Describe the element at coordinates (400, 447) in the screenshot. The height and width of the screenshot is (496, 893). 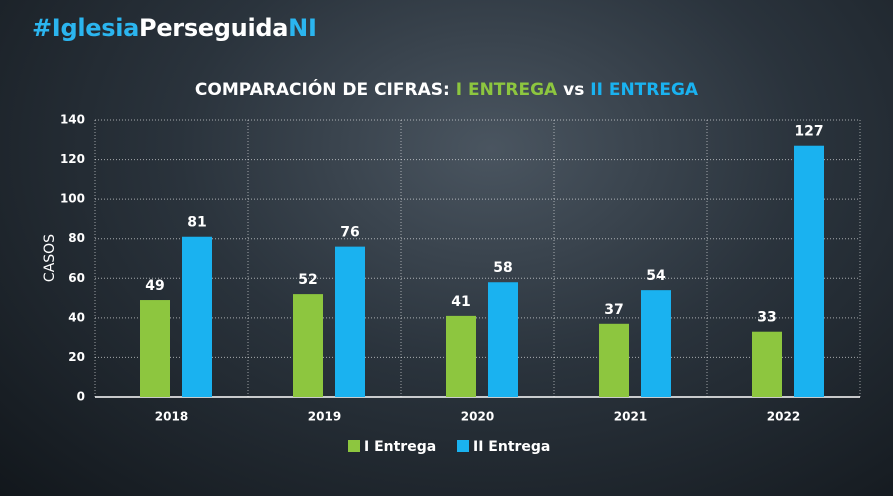
I see `legend-label: I Entrega` at that location.